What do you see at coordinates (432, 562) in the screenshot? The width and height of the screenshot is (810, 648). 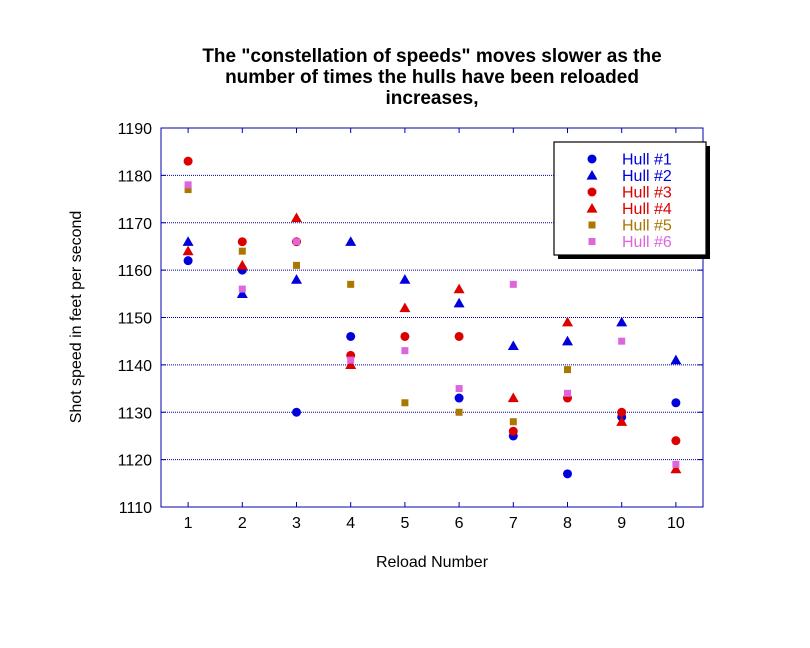 I see `x-axis-label: Reload Number` at bounding box center [432, 562].